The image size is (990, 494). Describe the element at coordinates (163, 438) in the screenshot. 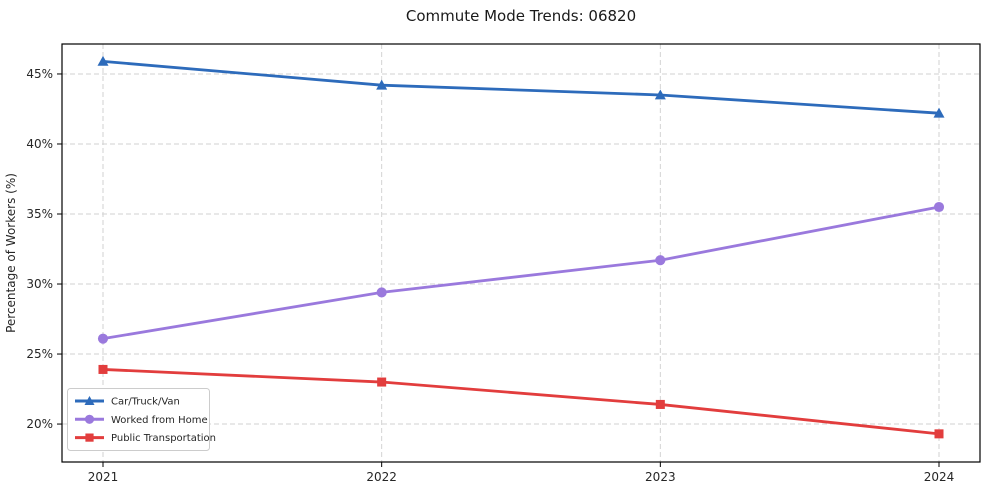

I see `legend-label-public-transportation: Public Transportation` at that location.